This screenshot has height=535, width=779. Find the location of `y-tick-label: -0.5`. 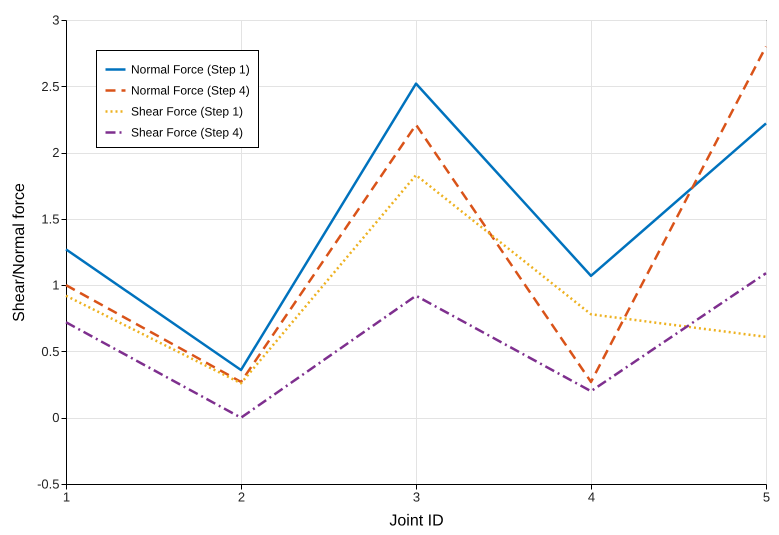

y-tick-label: -0.5 is located at coordinates (48, 484).